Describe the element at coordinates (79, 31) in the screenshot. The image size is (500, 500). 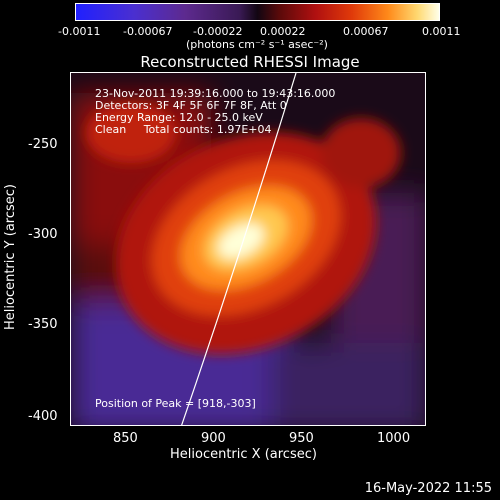
I see `colorbar-tick: -0.0011` at that location.